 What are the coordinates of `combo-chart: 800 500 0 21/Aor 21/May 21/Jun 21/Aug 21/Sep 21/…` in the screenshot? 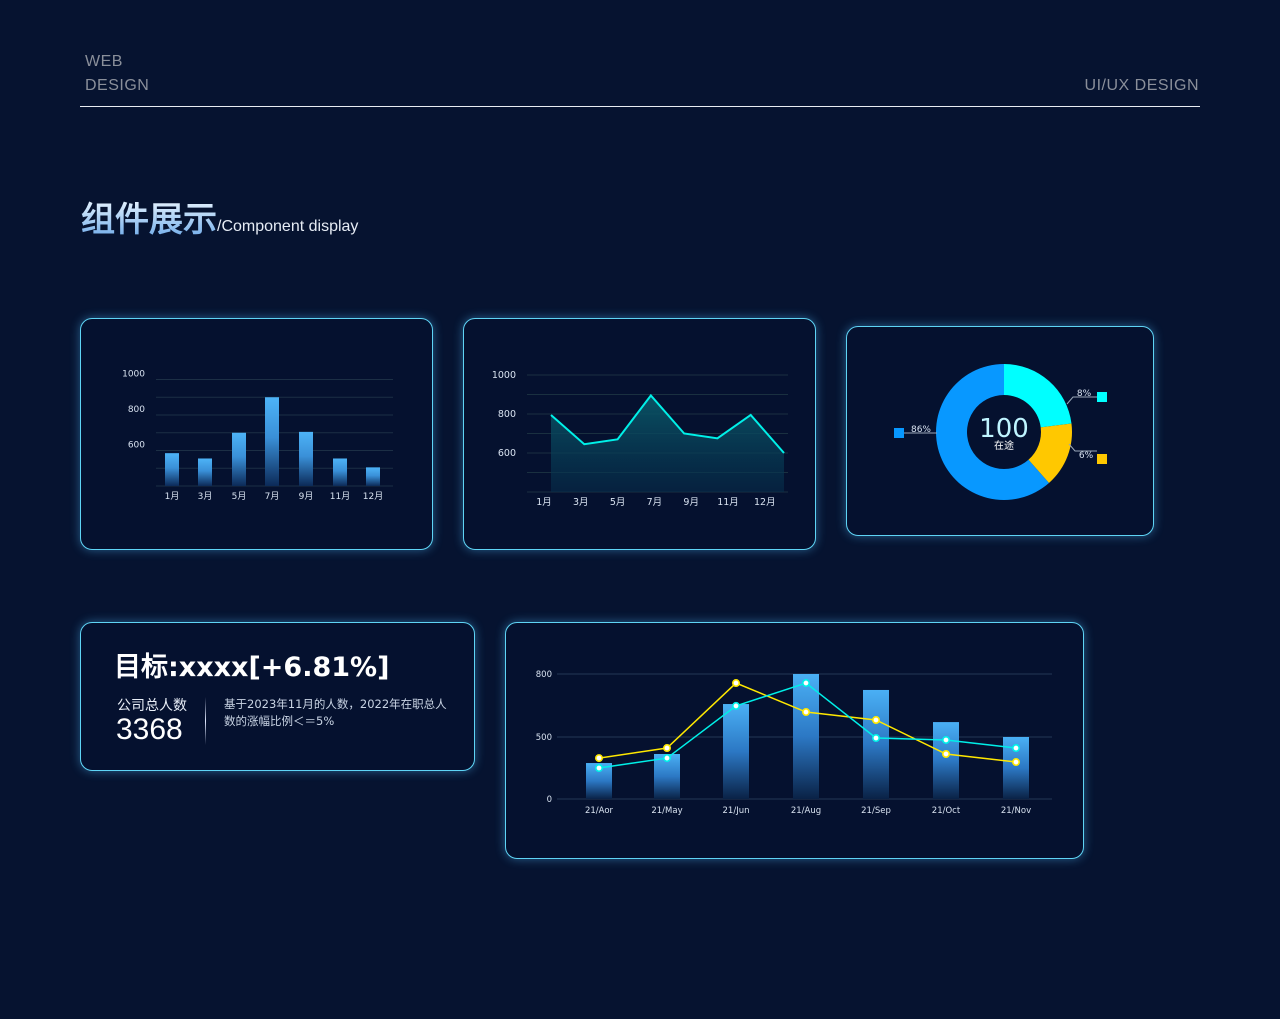 It's located at (794, 743).